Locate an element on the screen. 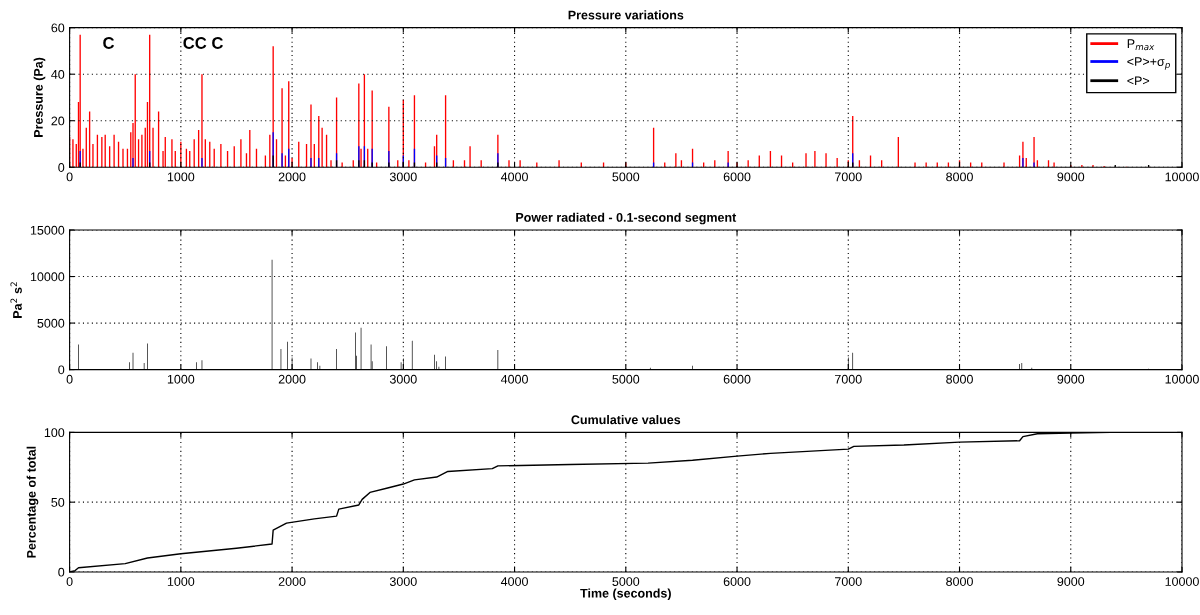 This screenshot has height=615, width=1200. legend-label: <P> is located at coordinates (1138, 81).